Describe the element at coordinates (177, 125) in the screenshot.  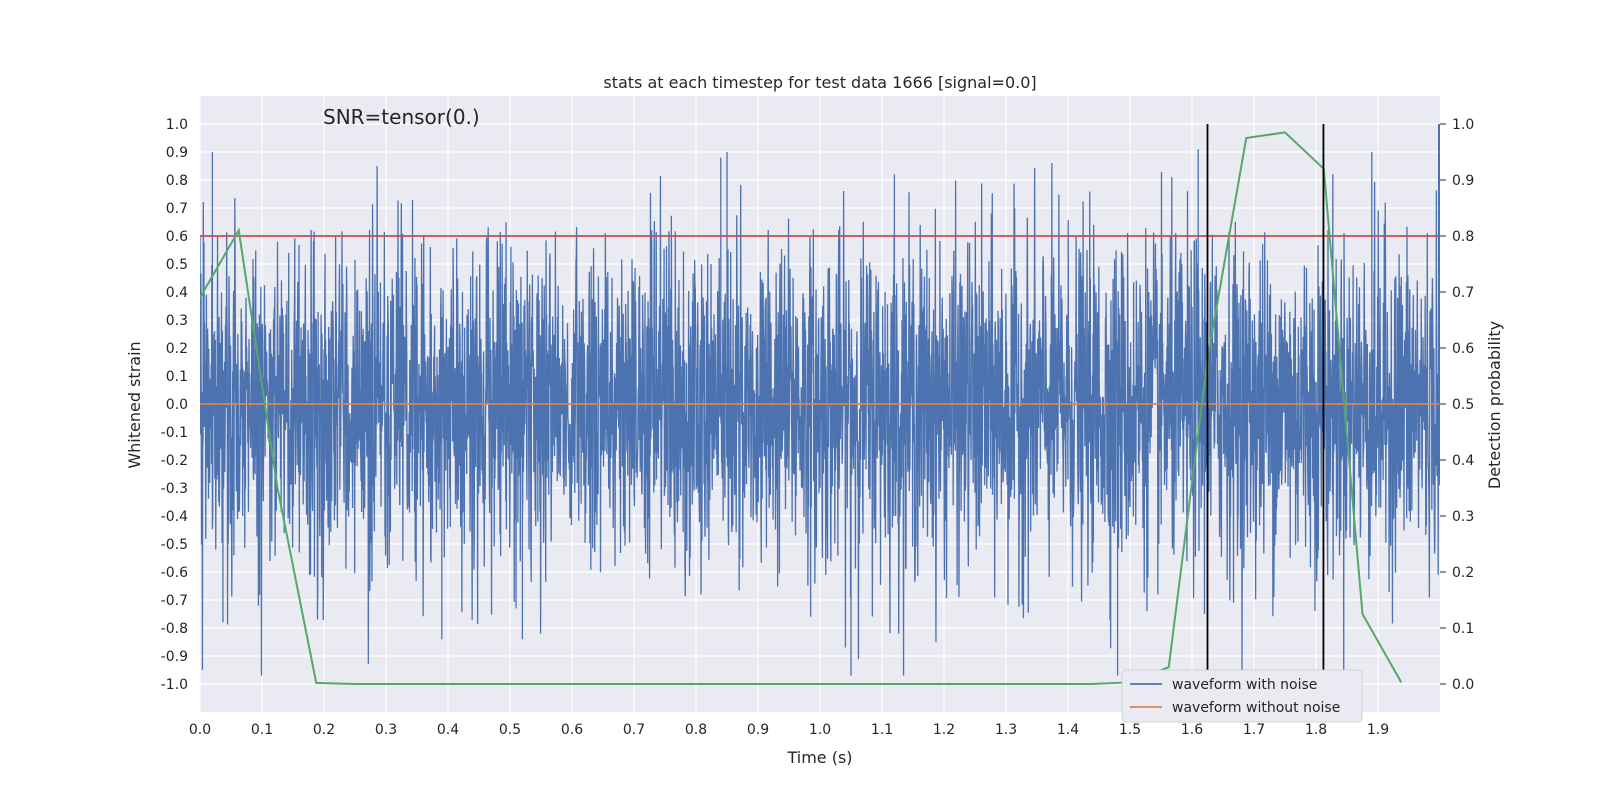
I see `y-tick-label: 1.0` at that location.